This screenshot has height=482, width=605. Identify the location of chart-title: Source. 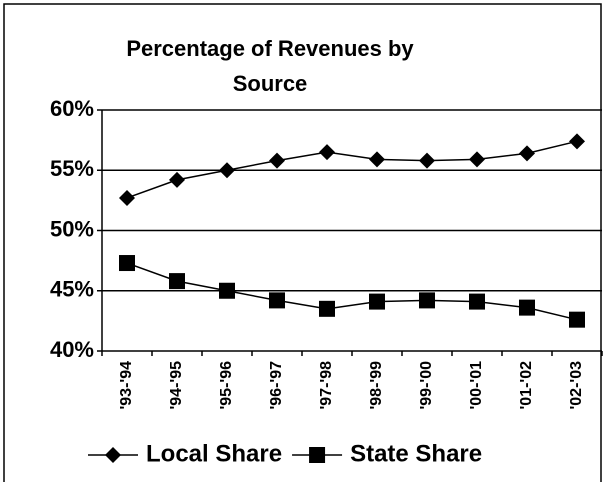
(270, 83).